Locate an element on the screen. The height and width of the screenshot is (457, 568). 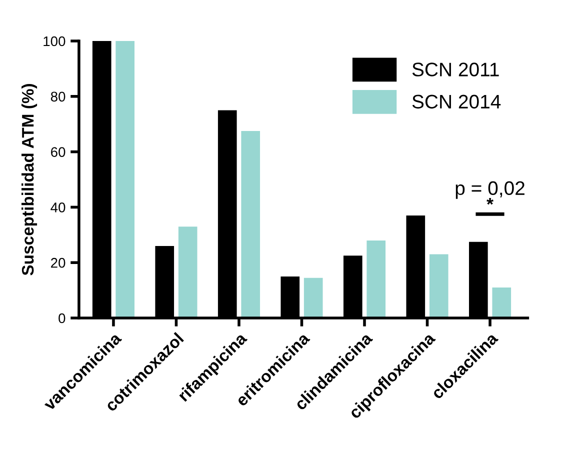
annotation: * is located at coordinates (490, 201).